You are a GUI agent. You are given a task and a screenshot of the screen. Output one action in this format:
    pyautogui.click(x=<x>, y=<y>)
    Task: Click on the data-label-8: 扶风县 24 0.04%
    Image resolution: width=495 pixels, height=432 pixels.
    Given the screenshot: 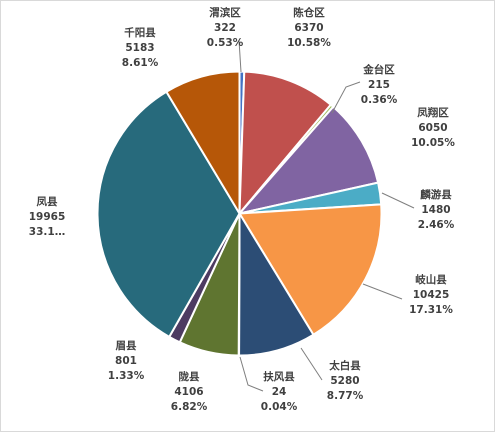 What is the action you would take?
    pyautogui.click(x=279, y=391)
    